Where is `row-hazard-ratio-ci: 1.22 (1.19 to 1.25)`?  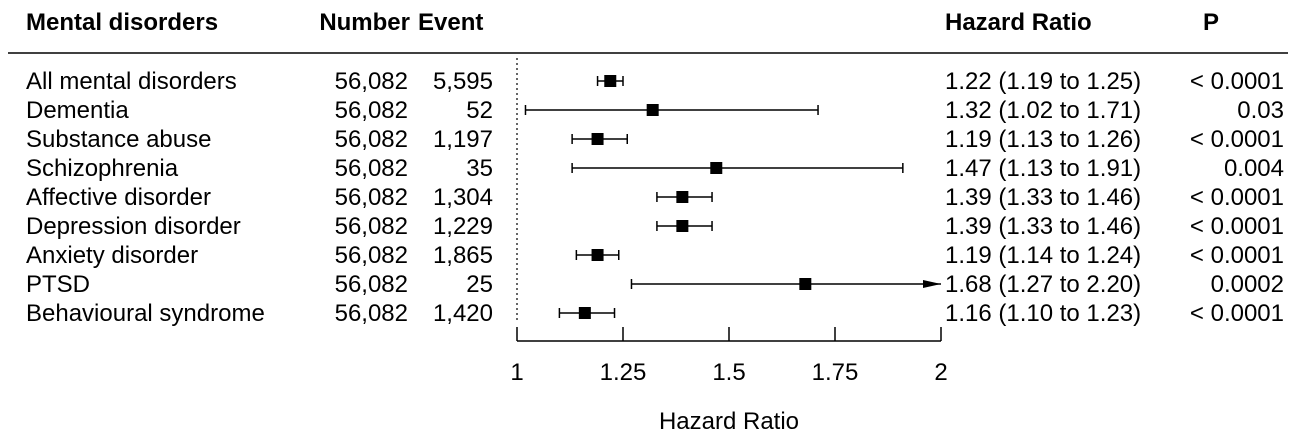 row-hazard-ratio-ci: 1.22 (1.19 to 1.25) is located at coordinates (1043, 81).